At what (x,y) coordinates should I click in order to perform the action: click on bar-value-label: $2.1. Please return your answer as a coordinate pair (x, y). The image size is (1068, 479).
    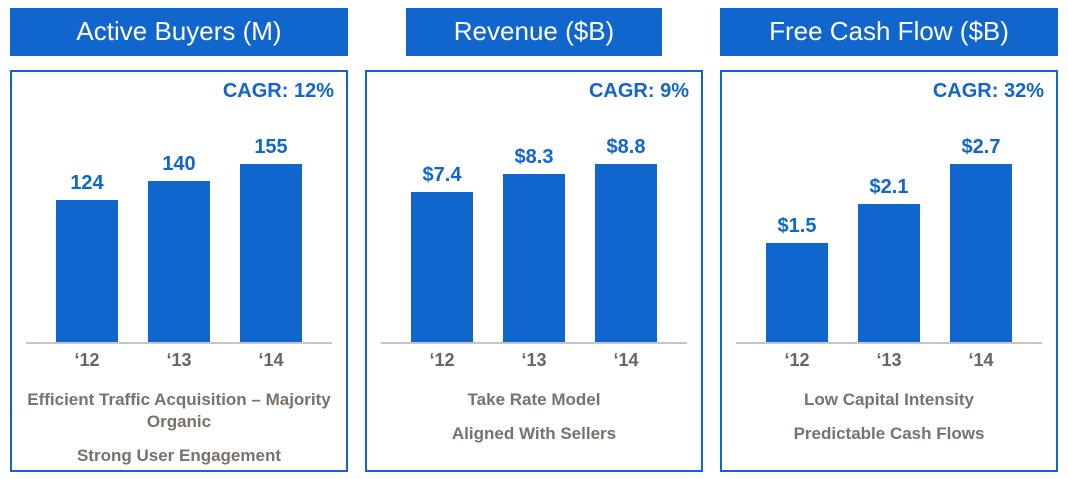
    Looking at the image, I should click on (889, 187).